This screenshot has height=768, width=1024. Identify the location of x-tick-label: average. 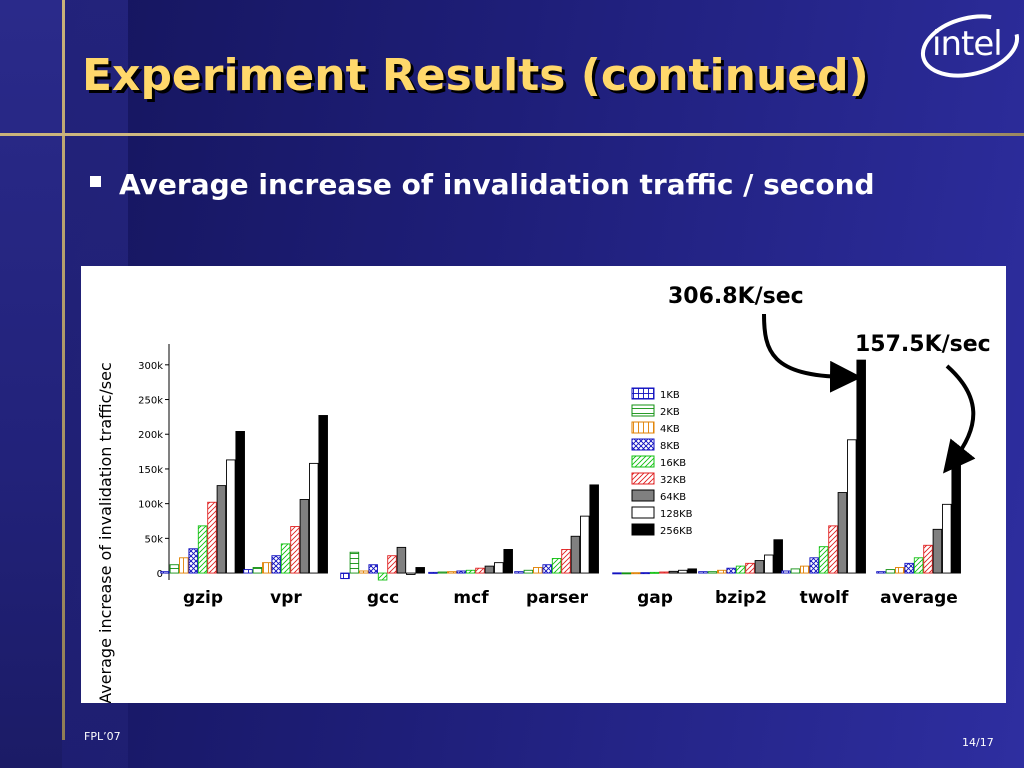
(919, 598).